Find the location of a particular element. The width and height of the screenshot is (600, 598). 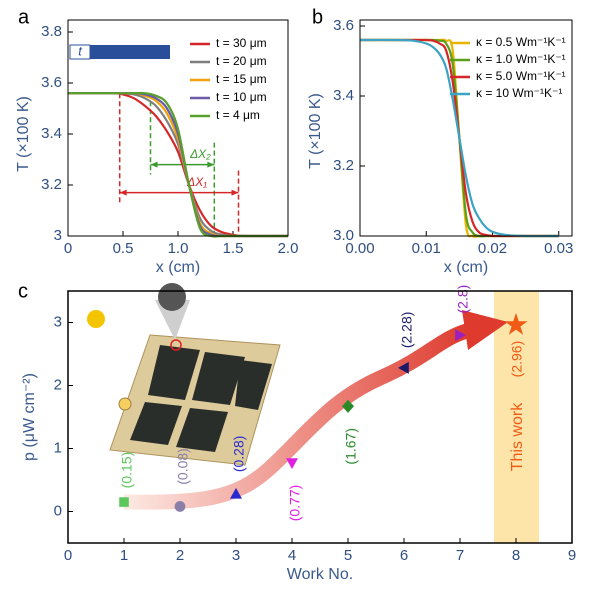

legend-label: t = 30 μm is located at coordinates (241, 43).